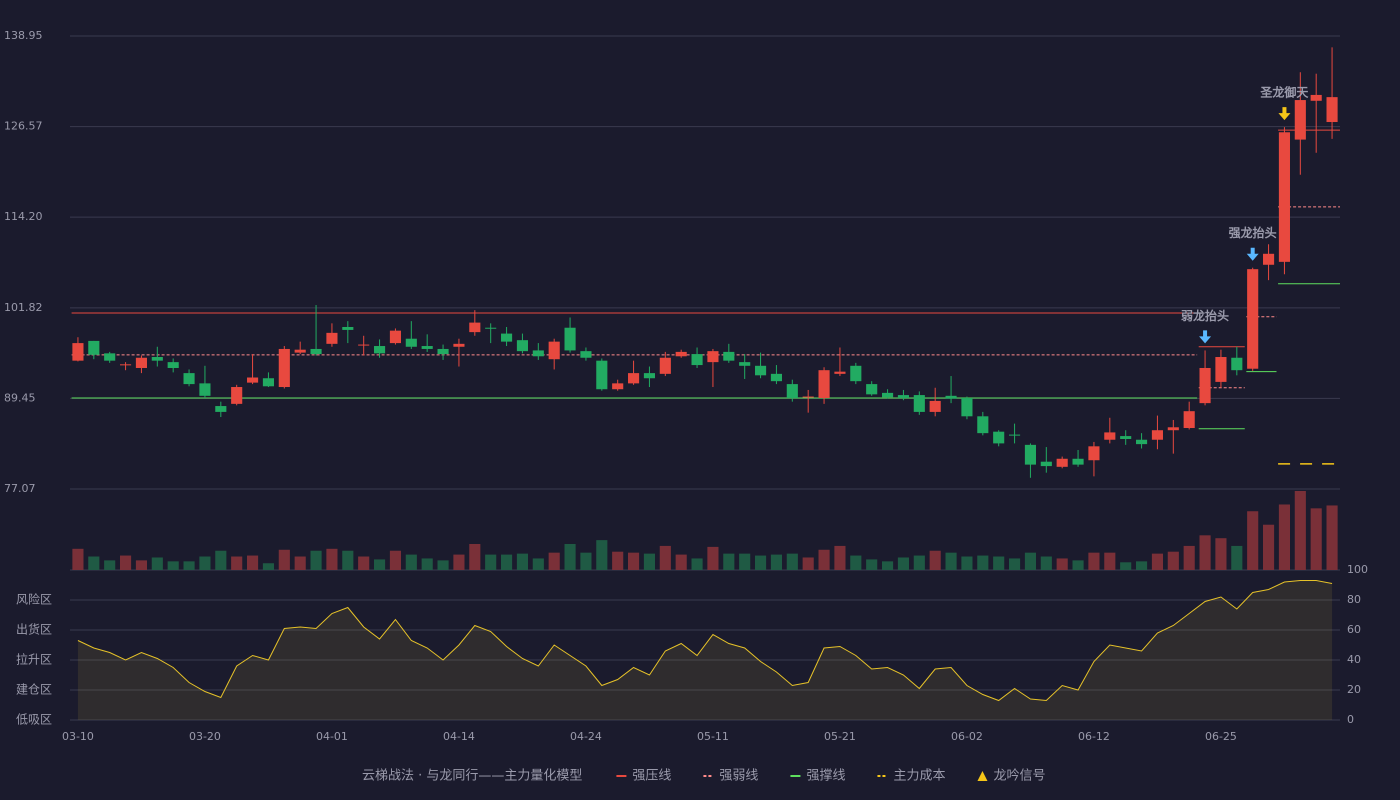 The height and width of the screenshot is (800, 1400). Describe the element at coordinates (586, 736) in the screenshot. I see `x-tick-label: 04-24` at that location.